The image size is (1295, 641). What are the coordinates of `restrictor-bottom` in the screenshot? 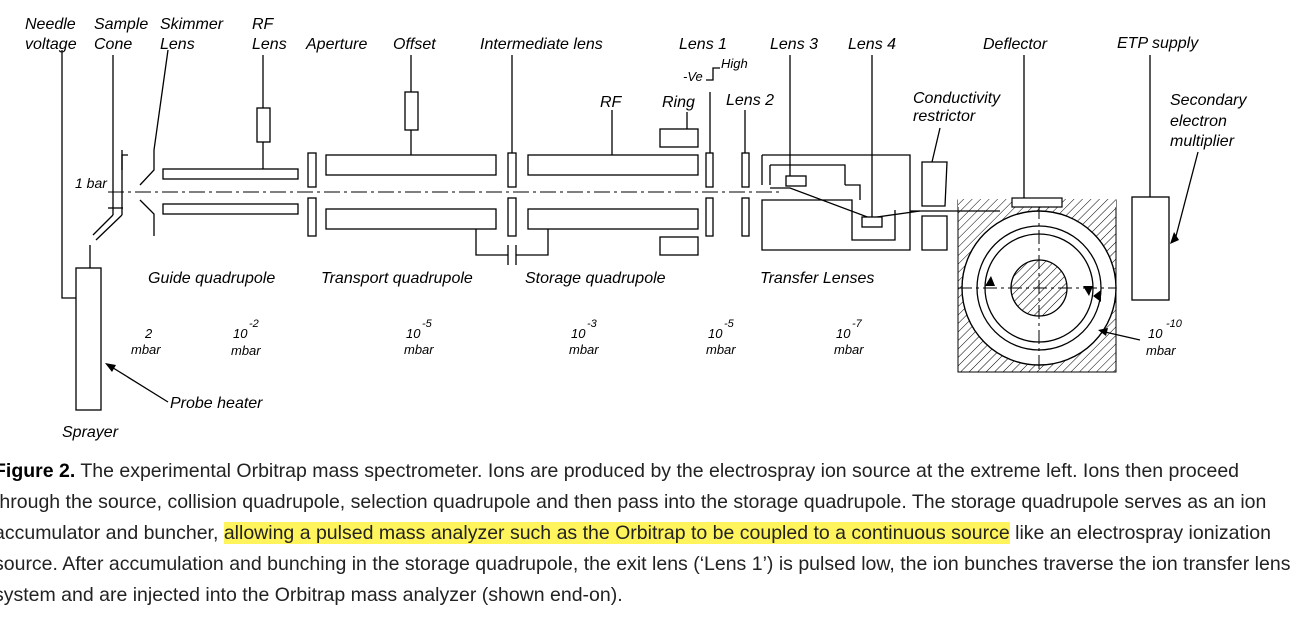 It's located at (934, 233).